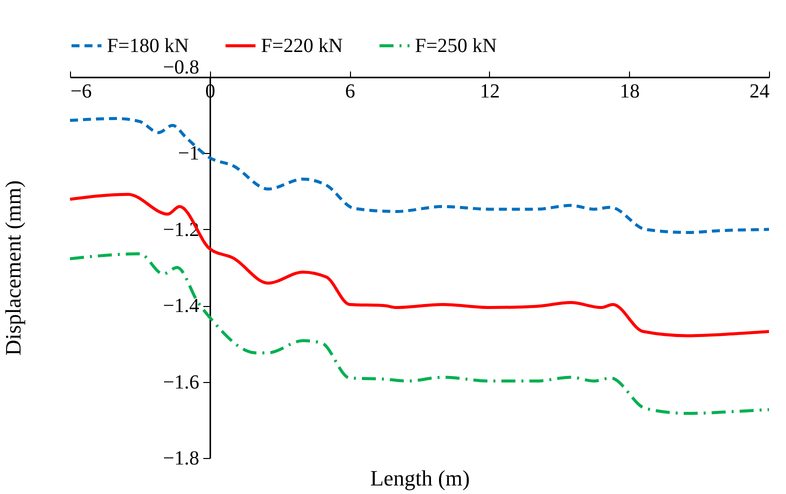  Describe the element at coordinates (81, 91) in the screenshot. I see `x-tick-label: −6` at that location.